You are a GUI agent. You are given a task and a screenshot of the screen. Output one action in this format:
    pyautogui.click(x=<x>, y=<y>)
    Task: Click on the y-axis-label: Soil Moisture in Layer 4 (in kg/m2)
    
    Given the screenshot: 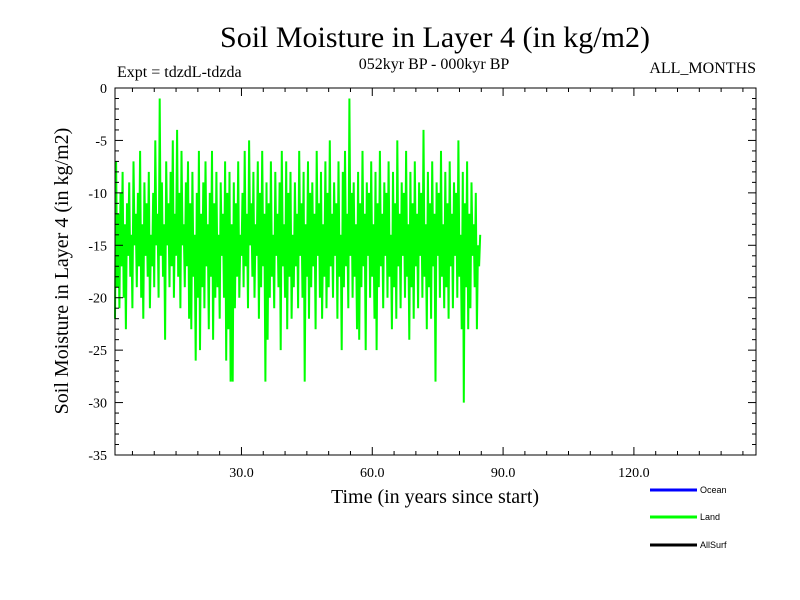 What is the action you would take?
    pyautogui.click(x=62, y=271)
    